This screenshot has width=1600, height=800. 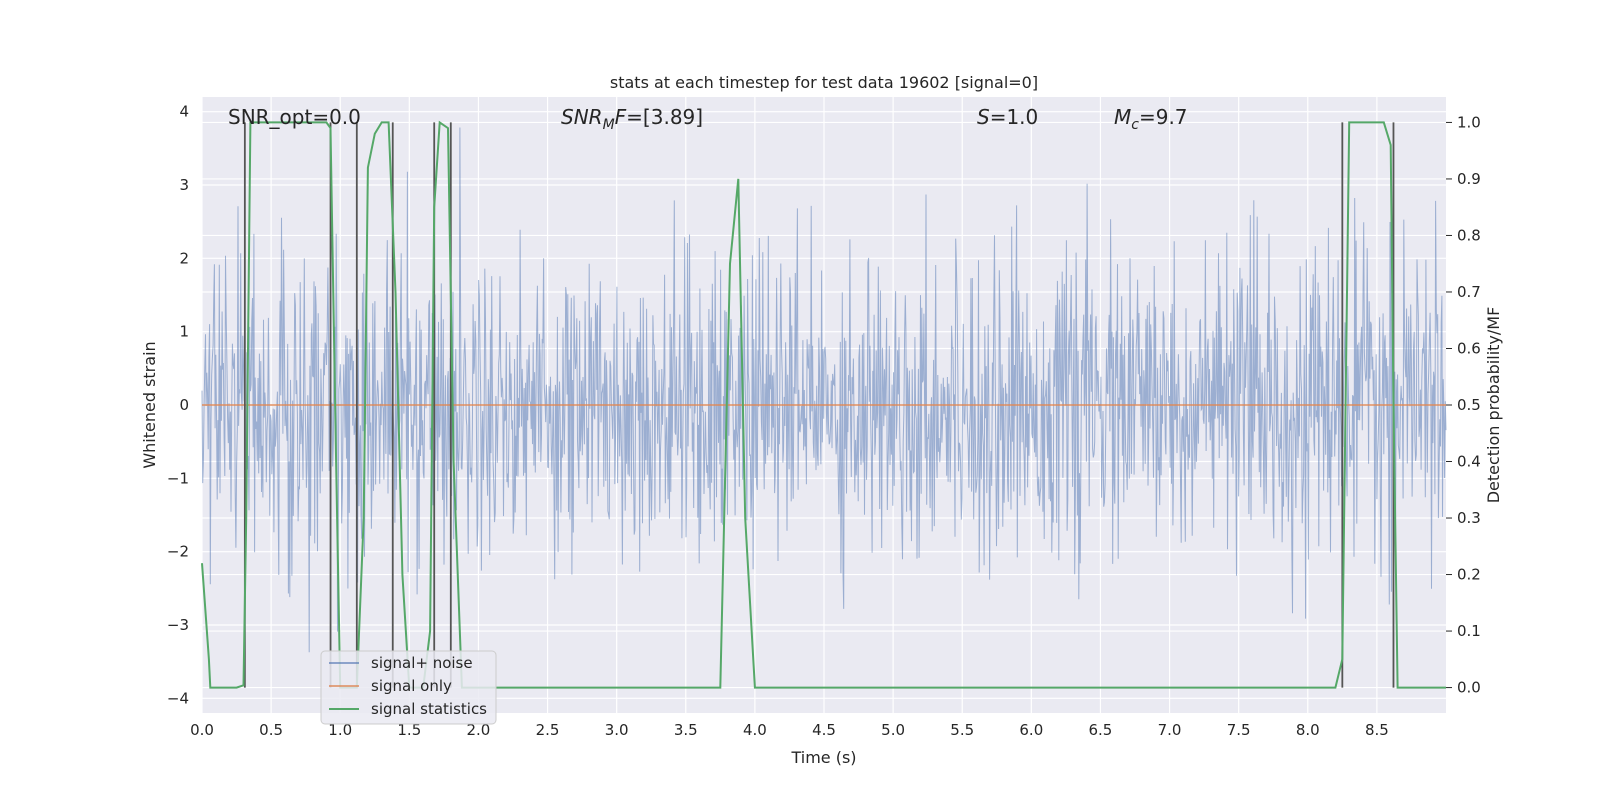 I want to click on y2-tick-label: 1.0, so click(x=1469, y=122).